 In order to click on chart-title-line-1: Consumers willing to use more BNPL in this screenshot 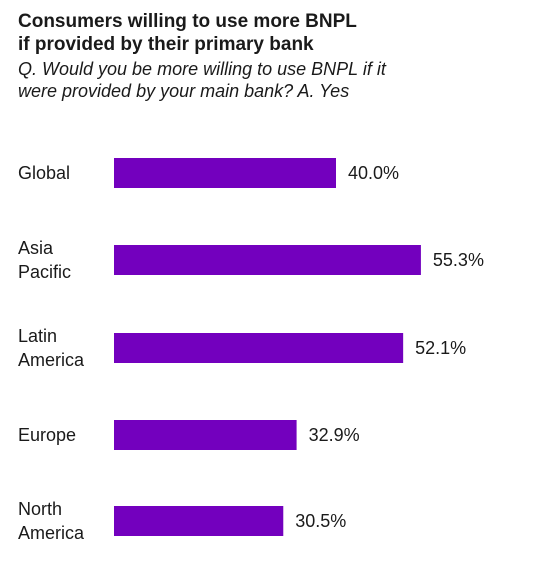, I will do `click(187, 21)`.